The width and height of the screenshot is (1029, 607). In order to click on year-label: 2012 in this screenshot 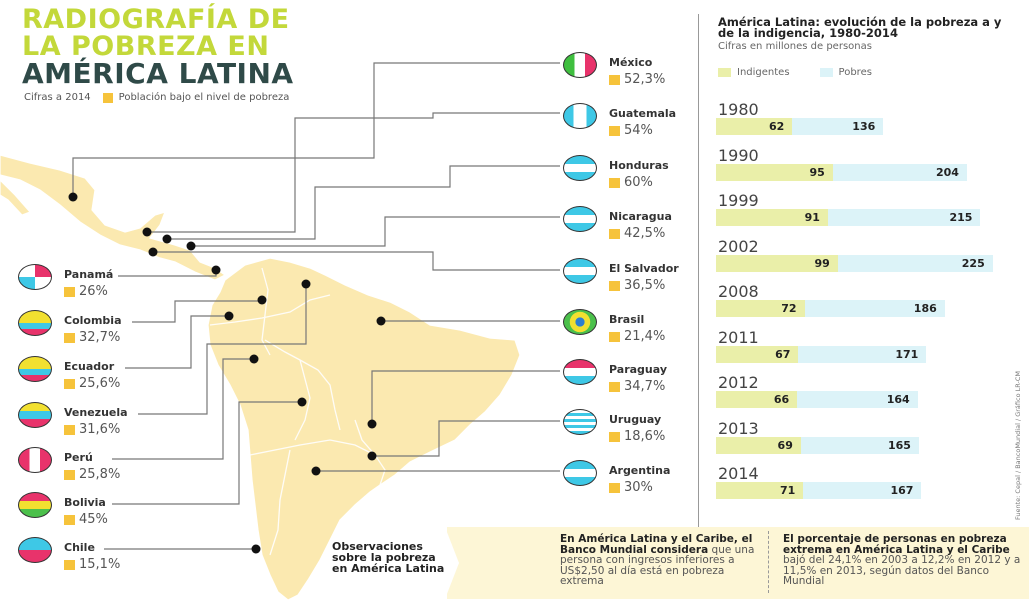, I will do `click(738, 382)`.